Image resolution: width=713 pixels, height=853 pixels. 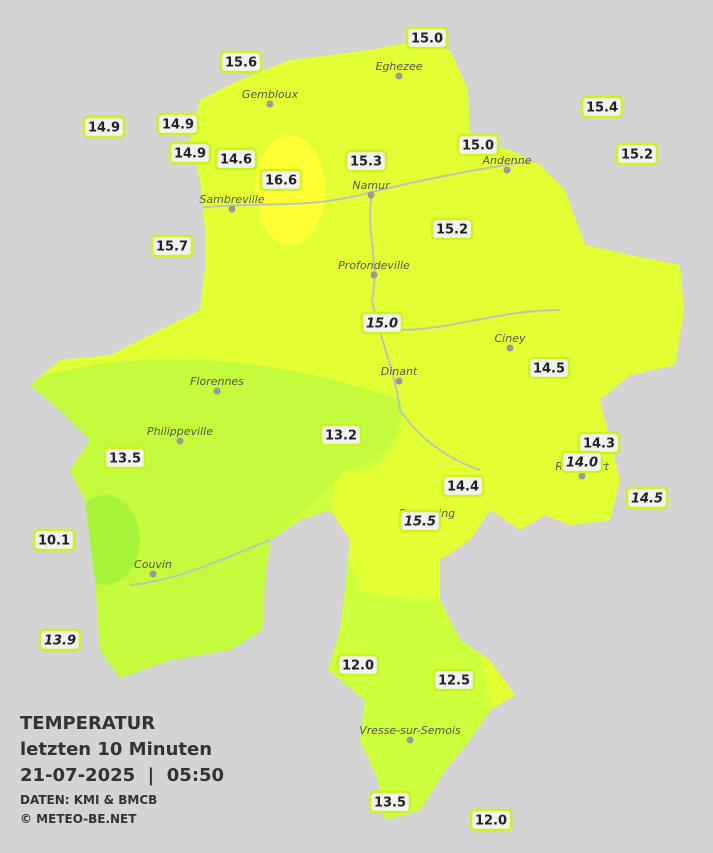 I want to click on station-value: 14.3, so click(x=599, y=444).